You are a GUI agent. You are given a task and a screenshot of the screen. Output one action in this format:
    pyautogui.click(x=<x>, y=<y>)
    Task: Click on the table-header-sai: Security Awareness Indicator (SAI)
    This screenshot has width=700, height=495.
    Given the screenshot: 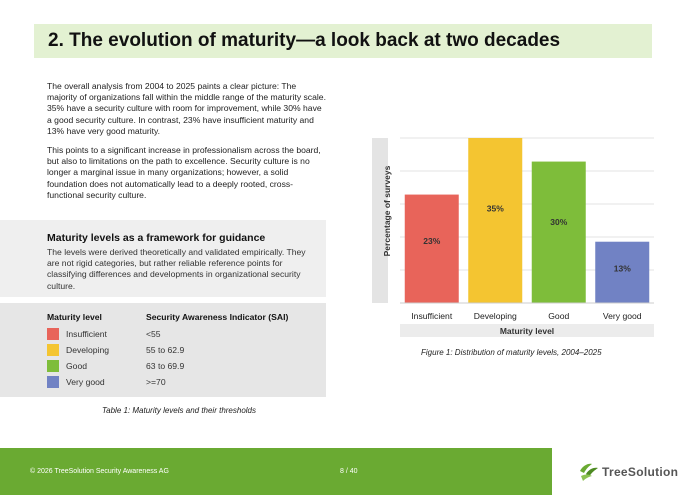 What is the action you would take?
    pyautogui.click(x=217, y=317)
    